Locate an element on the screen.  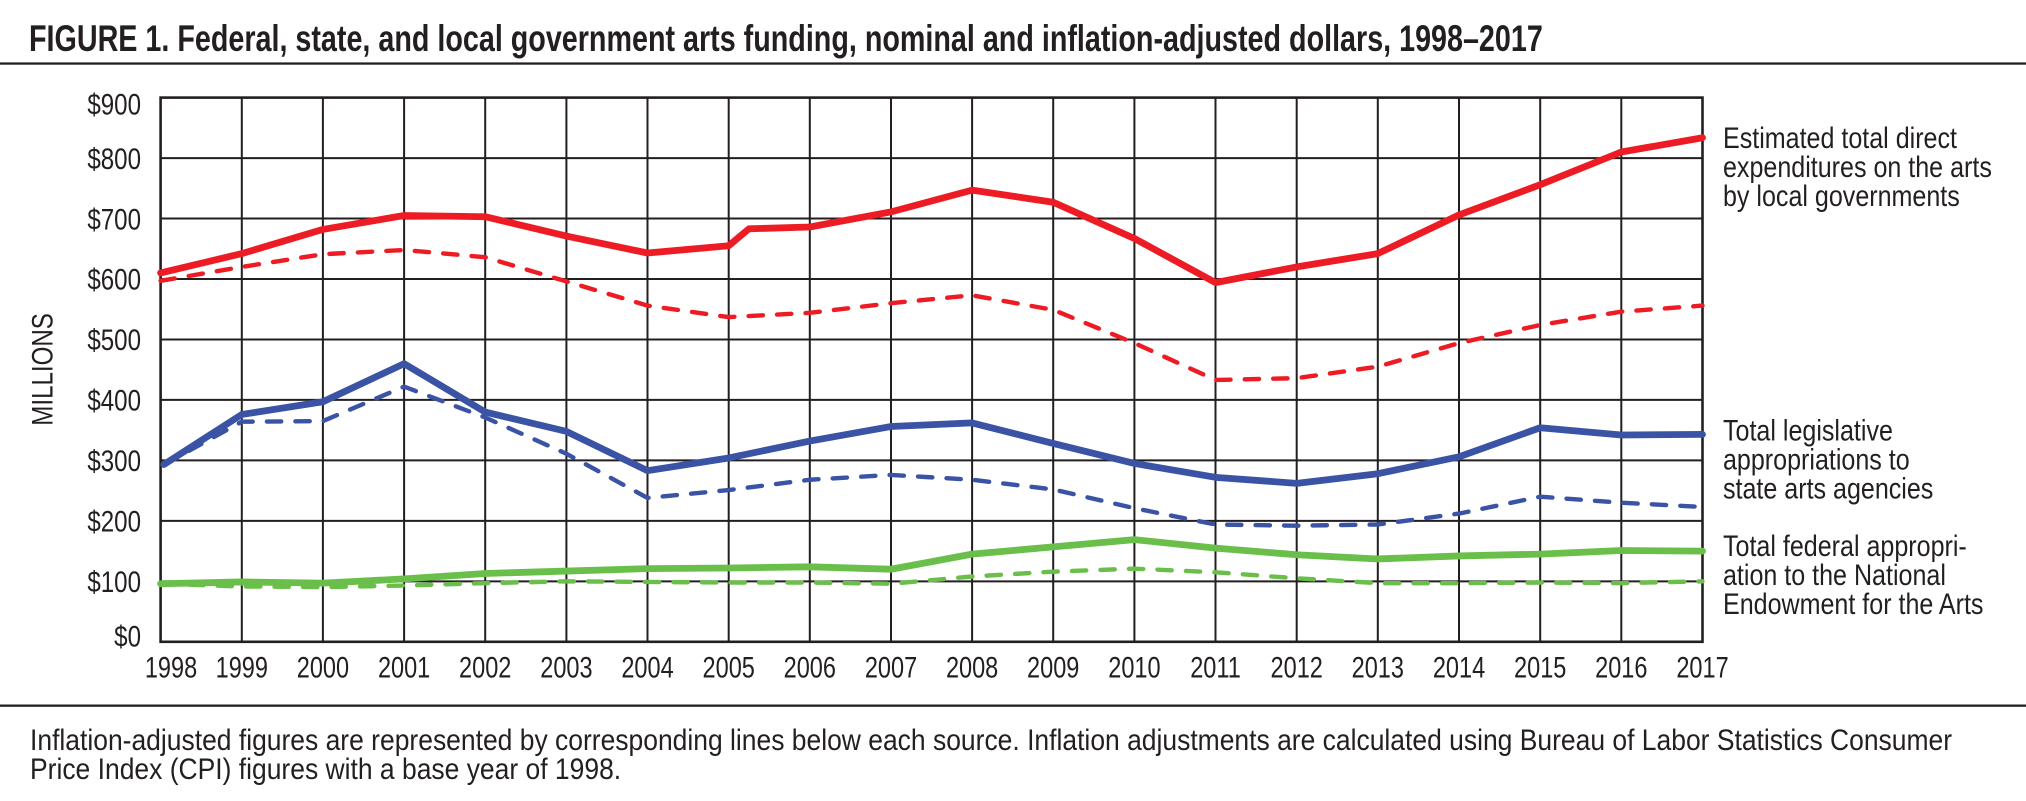
svg-text: by local governments is located at coordinates (1841, 195).